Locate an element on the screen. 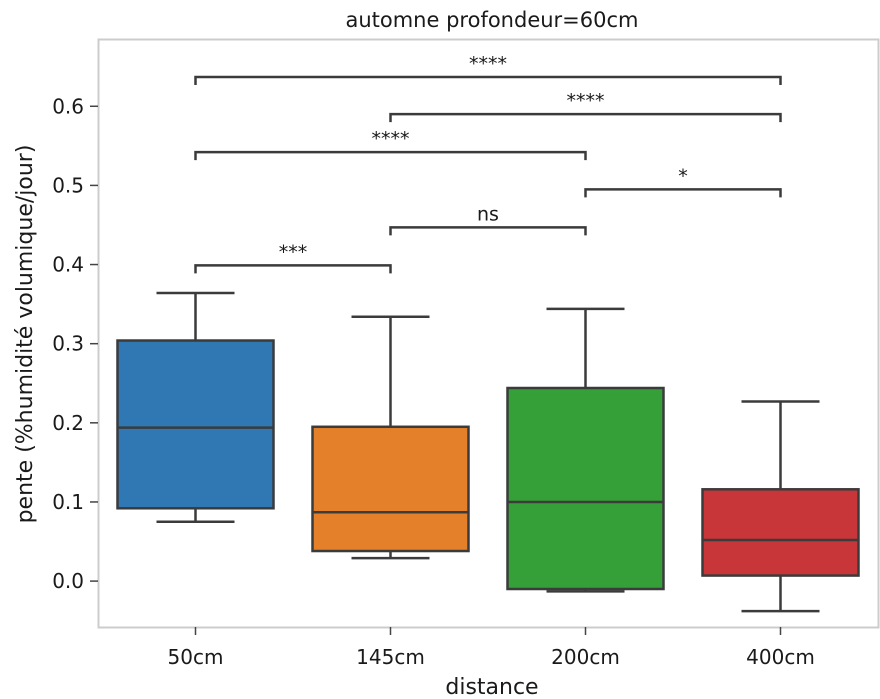 This screenshot has width=880, height=699. y-tick-label: 0.0 is located at coordinates (68, 581).